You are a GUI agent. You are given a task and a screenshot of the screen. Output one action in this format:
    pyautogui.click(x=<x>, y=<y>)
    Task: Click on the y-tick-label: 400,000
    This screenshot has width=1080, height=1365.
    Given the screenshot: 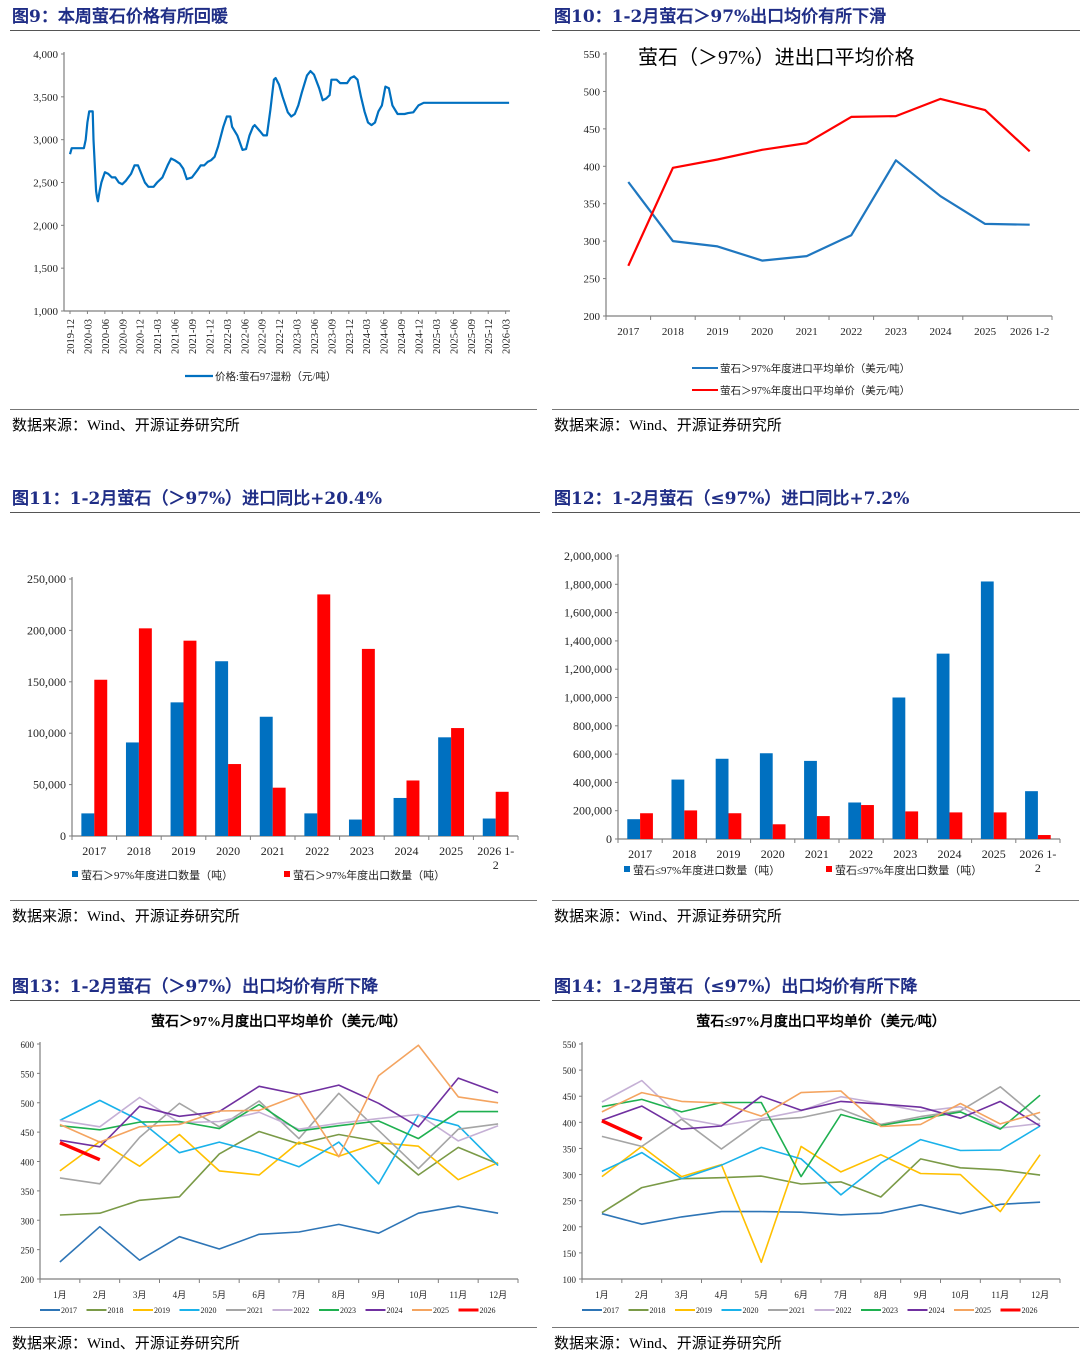 What is the action you would take?
    pyautogui.click(x=592, y=782)
    